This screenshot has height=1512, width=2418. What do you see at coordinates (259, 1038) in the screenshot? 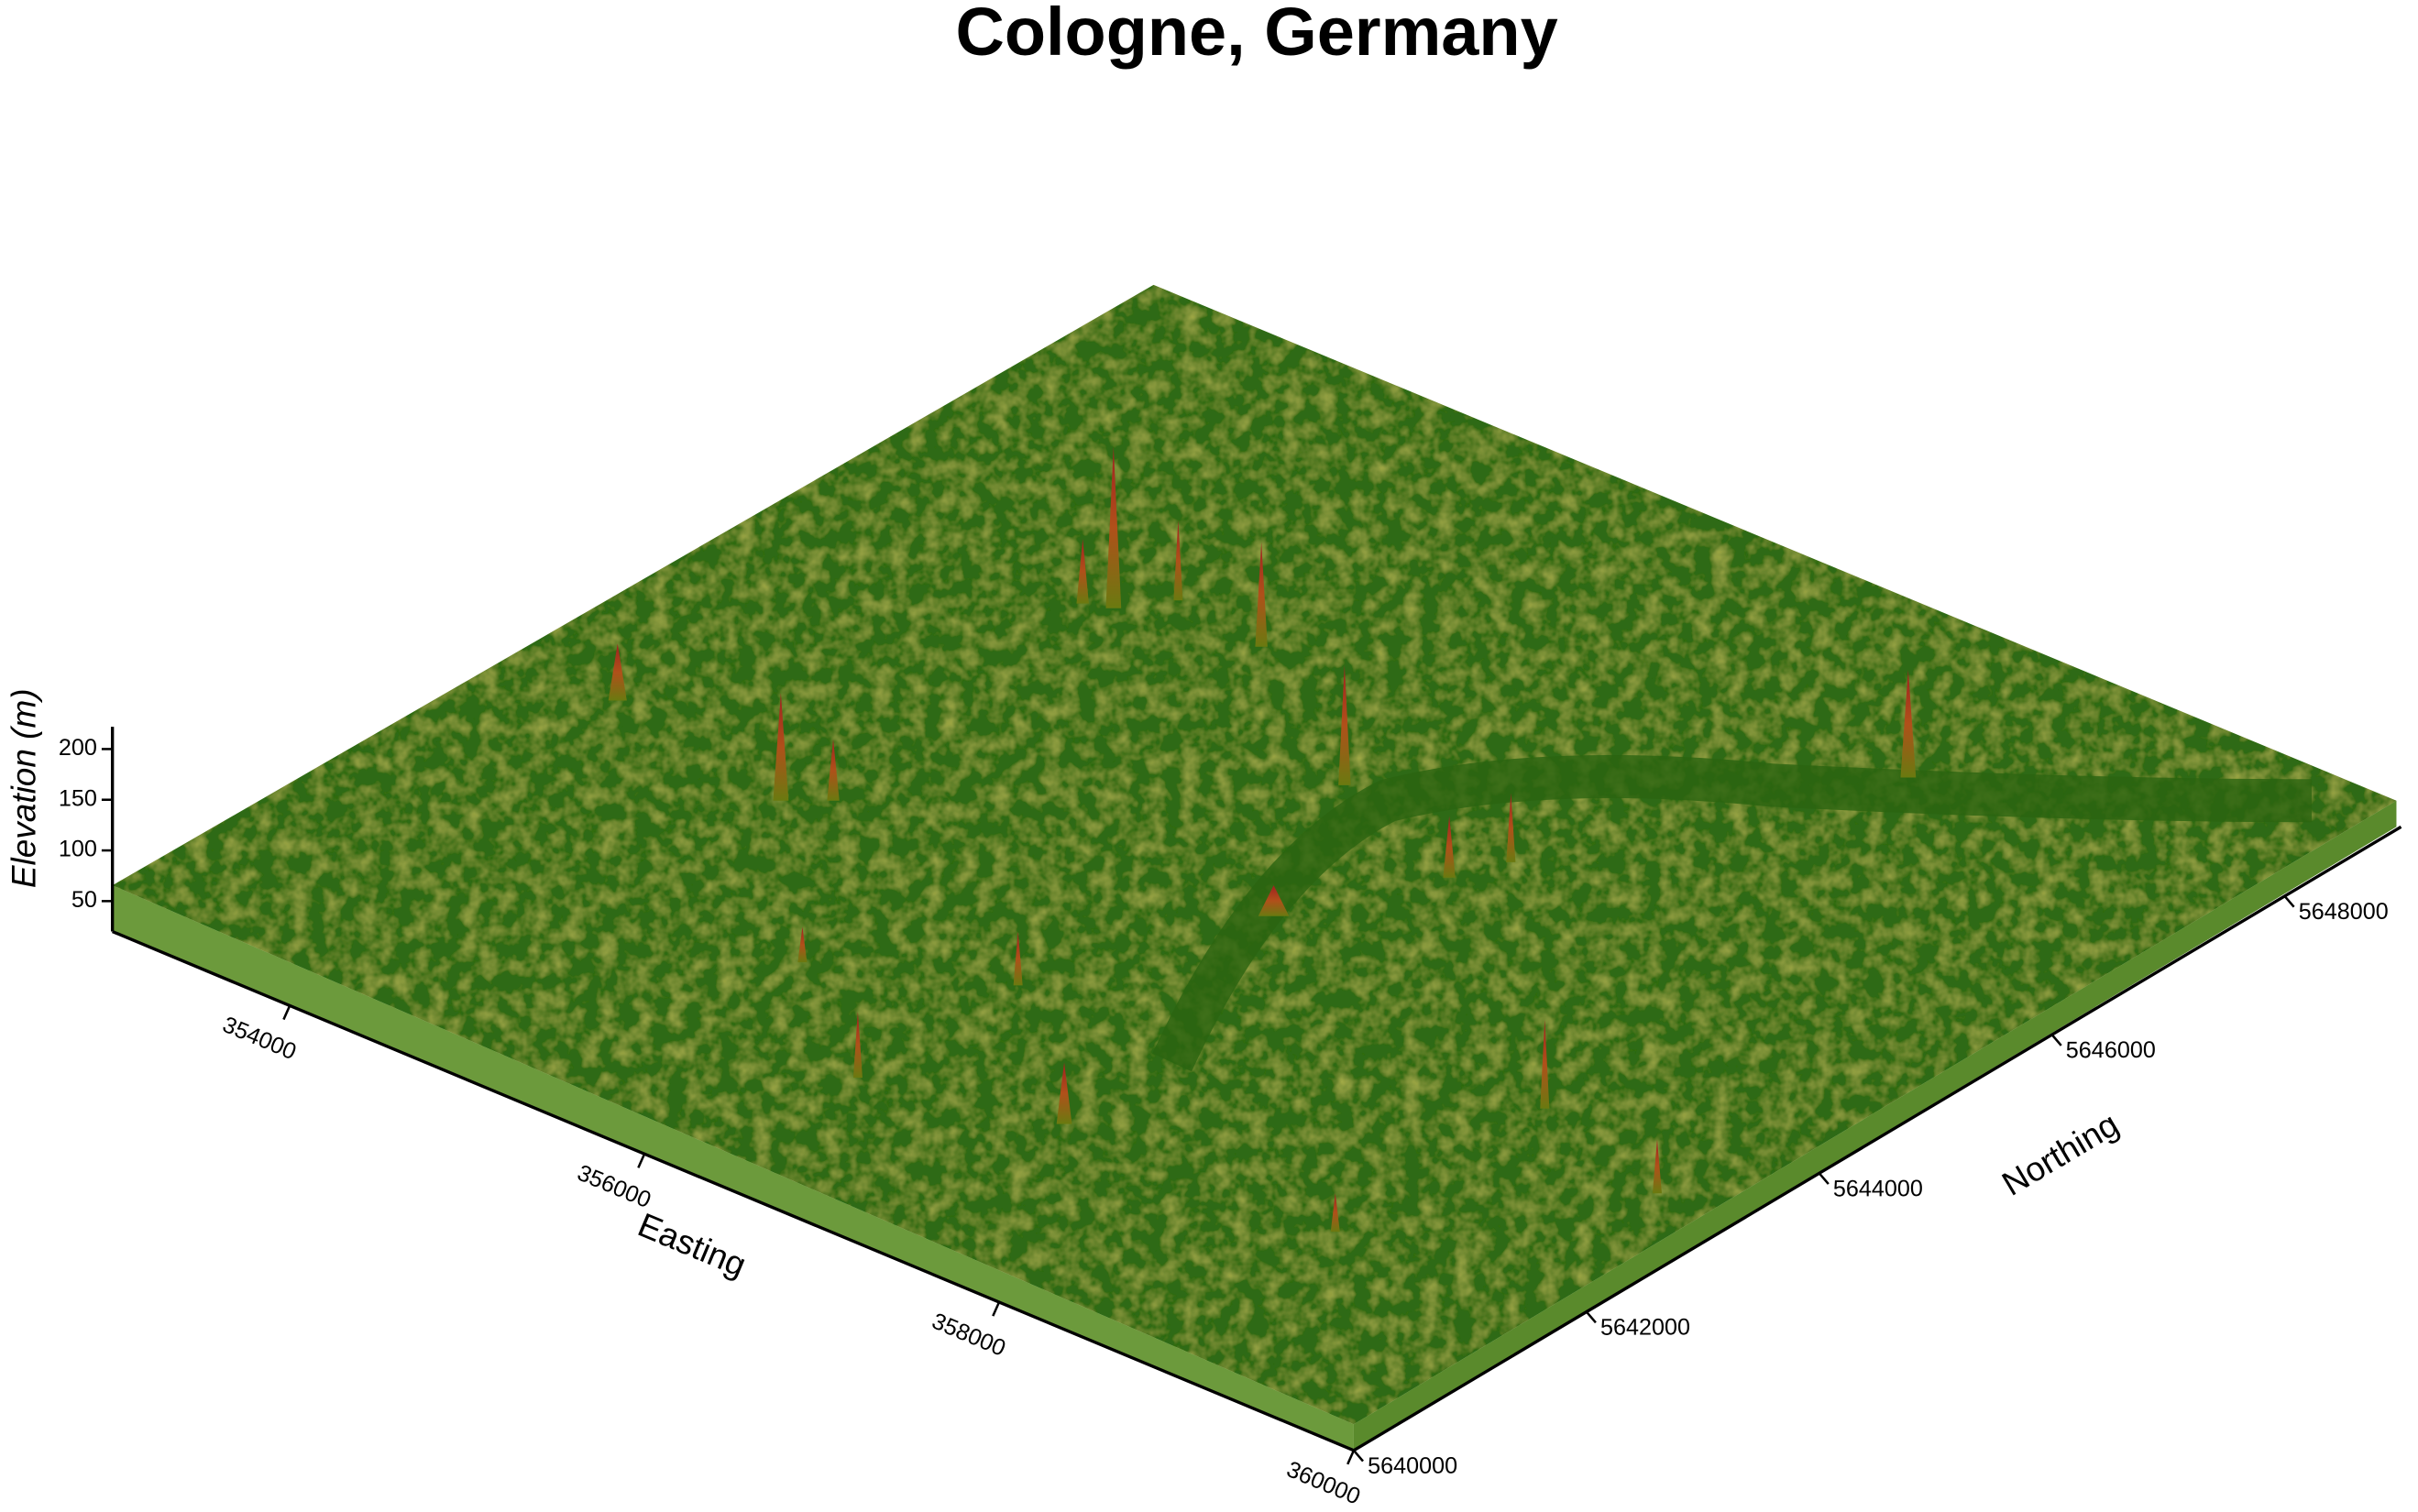
I see `x-tick-label: 354000` at bounding box center [259, 1038].